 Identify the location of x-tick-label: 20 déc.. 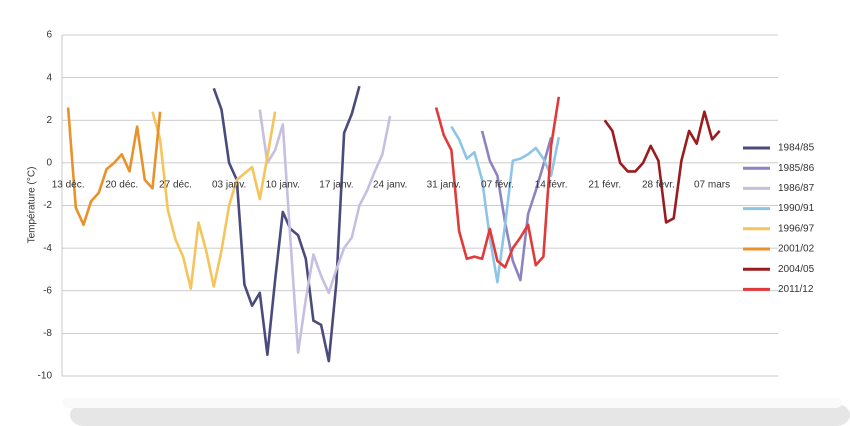
(121, 185).